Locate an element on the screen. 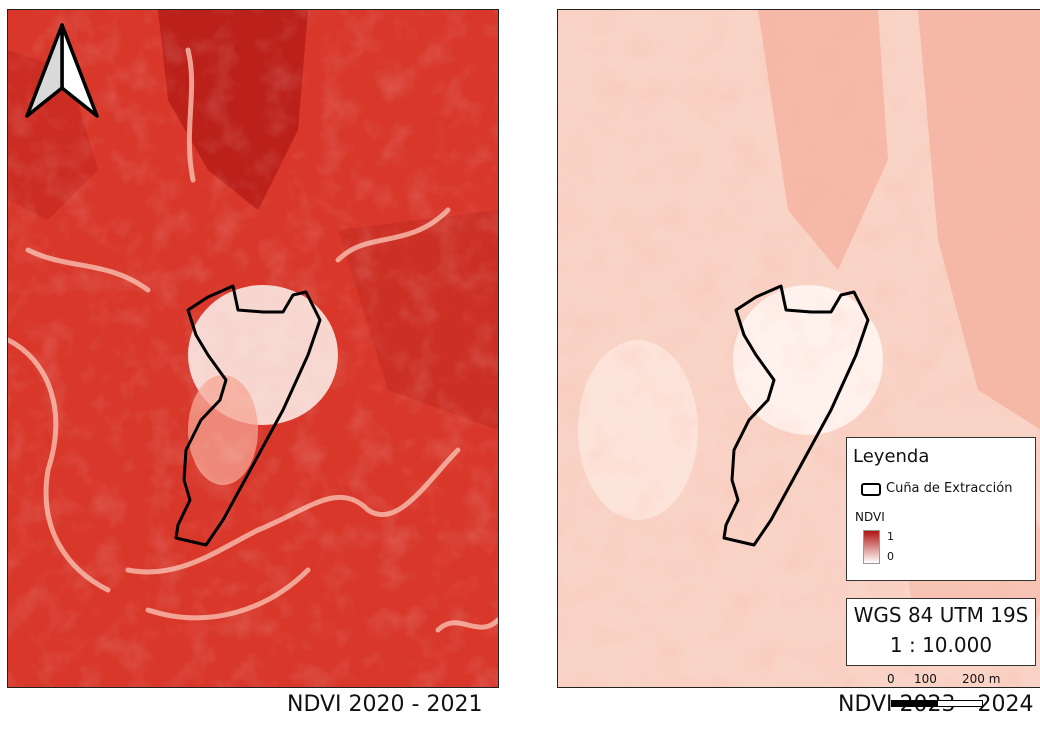 Image resolution: width=1040 pixels, height=742 pixels. polygon-swatch-icon is located at coordinates (871, 489).